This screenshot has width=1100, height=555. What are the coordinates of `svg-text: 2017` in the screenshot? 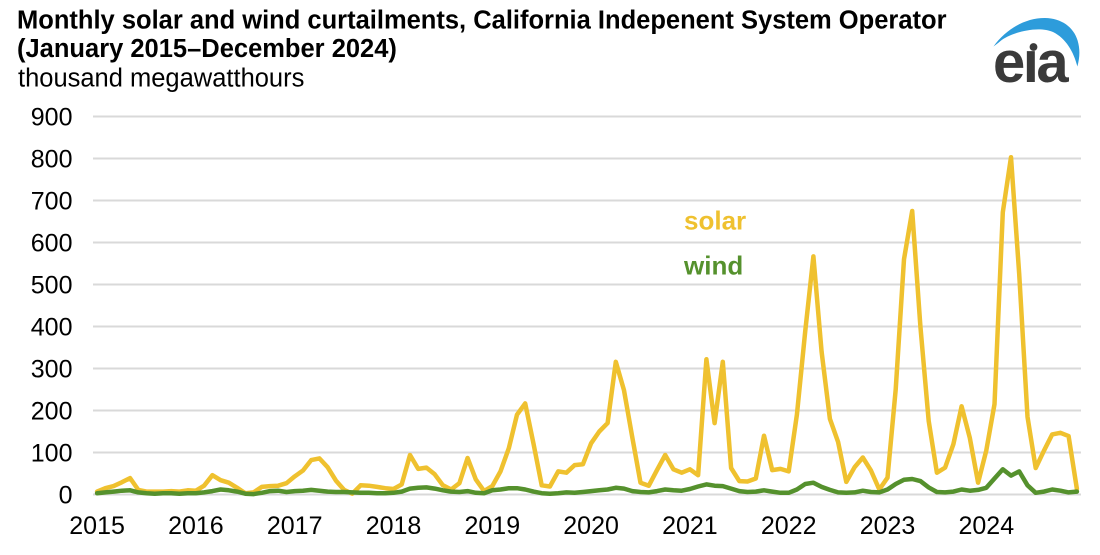 It's located at (295, 526).